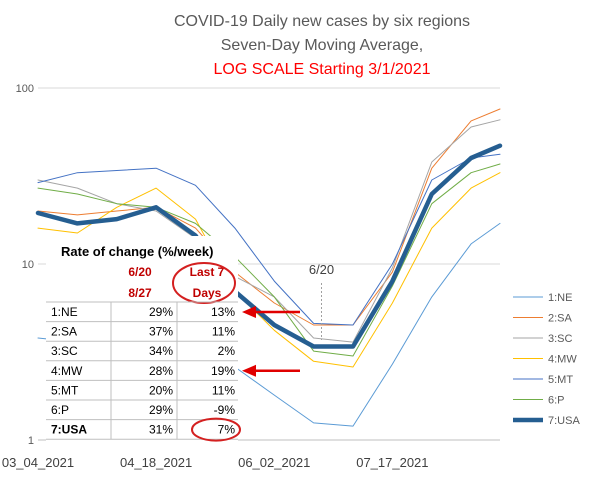 The image size is (609, 478). Describe the element at coordinates (69, 430) in the screenshot. I see `table-row-label: 7:USA` at that location.